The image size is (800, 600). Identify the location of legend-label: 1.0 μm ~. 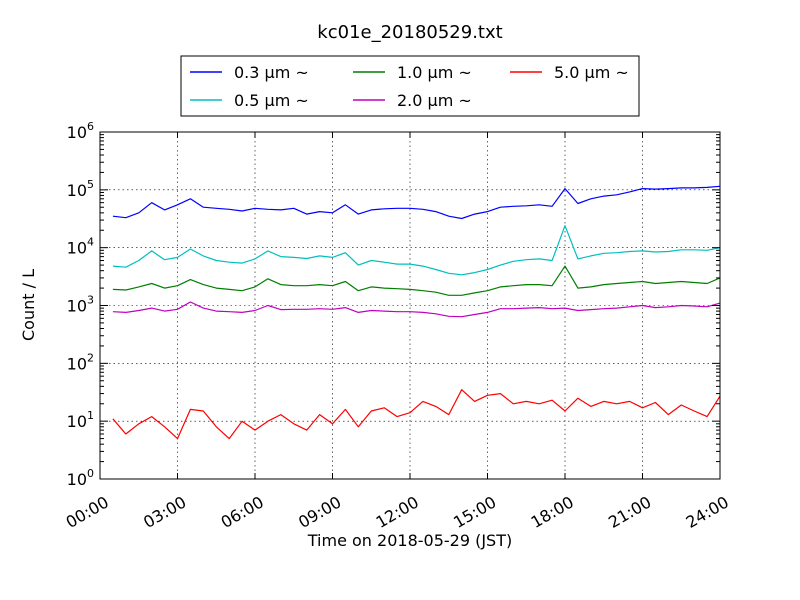
(434, 72).